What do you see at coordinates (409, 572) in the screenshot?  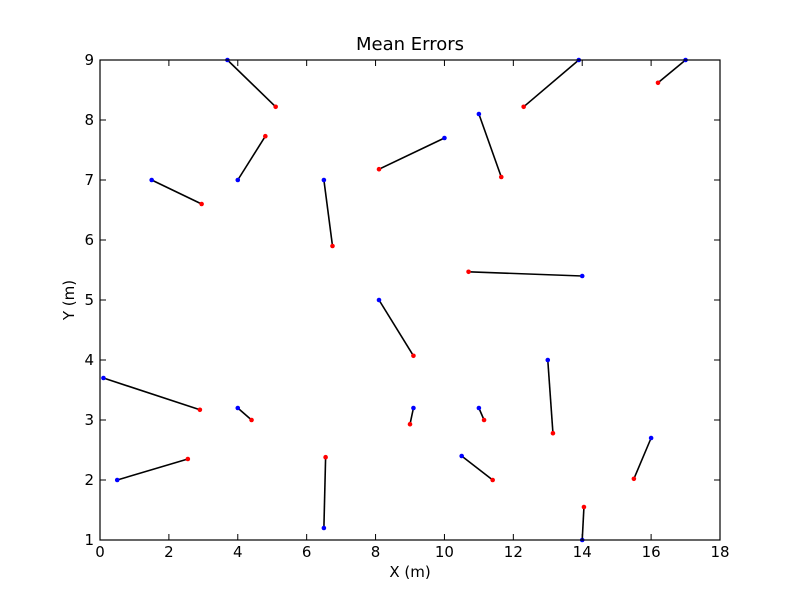 I see `x-axis-label: X (m)` at bounding box center [409, 572].